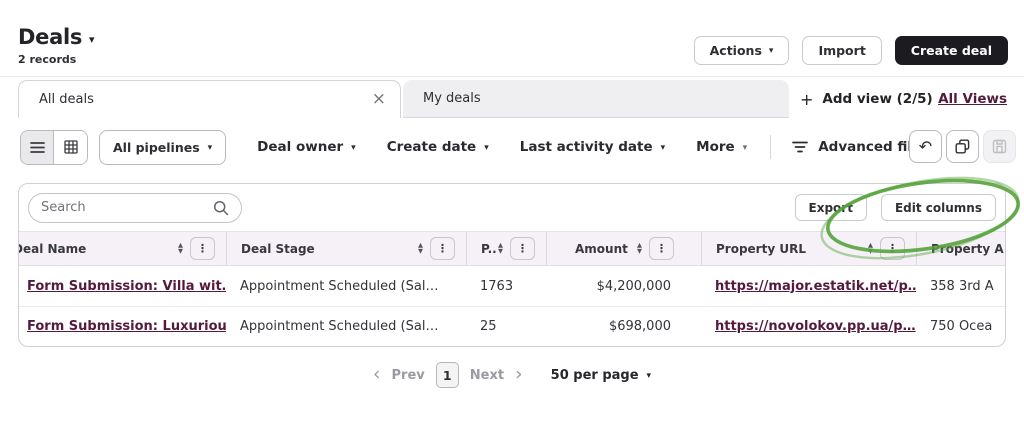 Image resolution: width=1024 pixels, height=430 pixels. What do you see at coordinates (761, 248) in the screenshot?
I see `column-label: Property URL` at bounding box center [761, 248].